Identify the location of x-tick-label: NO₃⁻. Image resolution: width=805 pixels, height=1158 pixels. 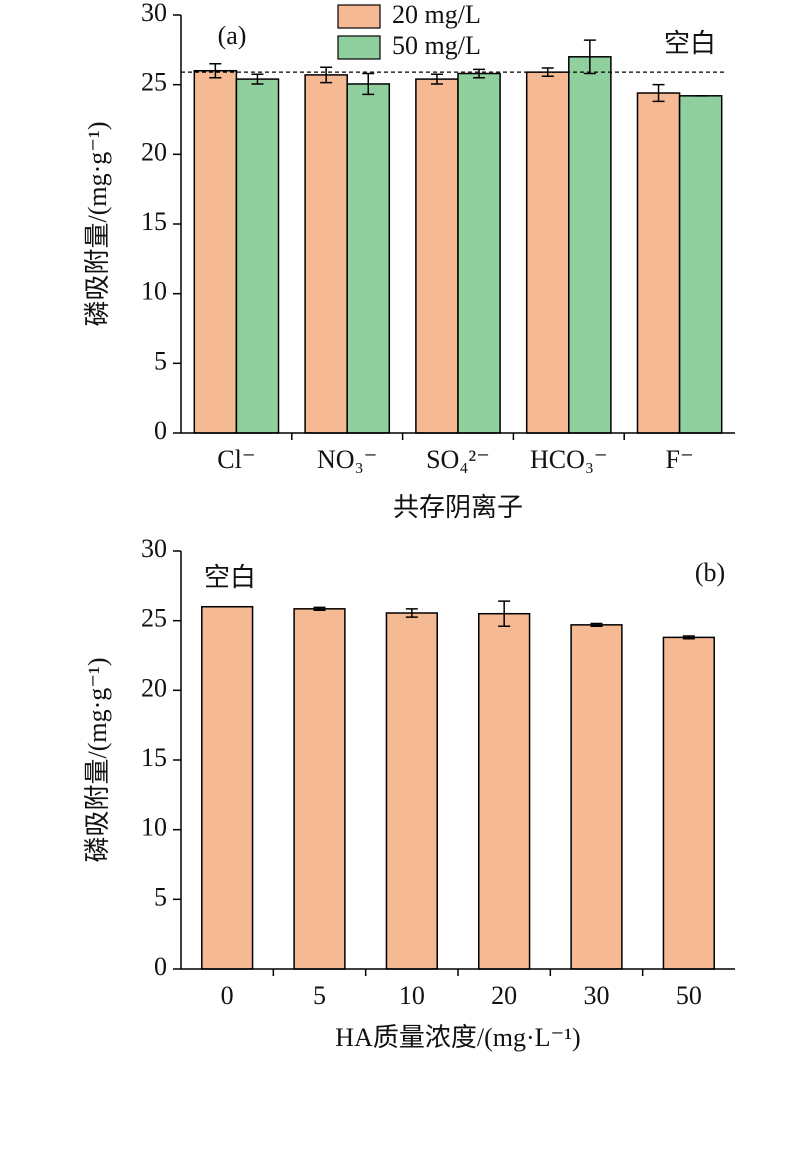
(347, 459).